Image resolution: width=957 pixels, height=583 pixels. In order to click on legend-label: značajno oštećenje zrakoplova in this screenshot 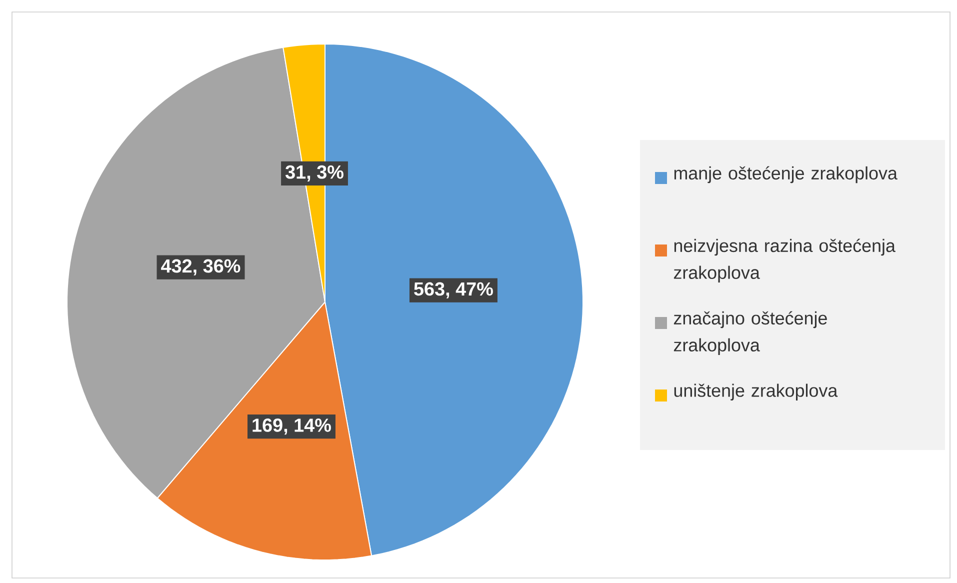, I will do `click(750, 333)`.